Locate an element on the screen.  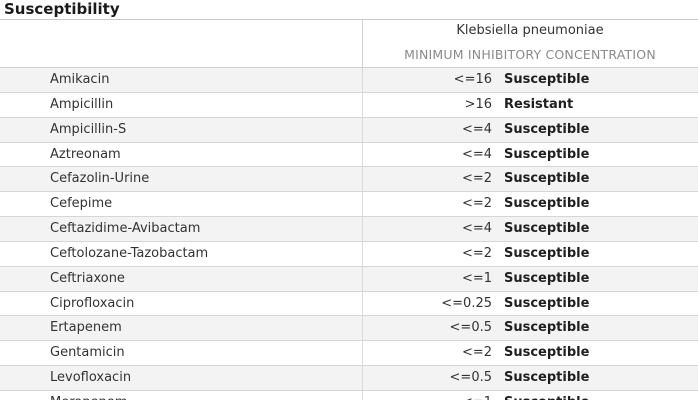
antibiotic-name: Amikacin is located at coordinates (80, 79).